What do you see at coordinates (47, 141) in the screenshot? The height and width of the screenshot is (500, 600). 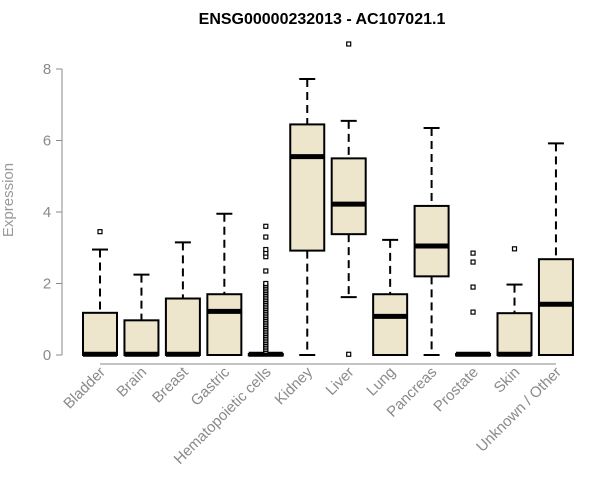 I see `y-tick-label: 6` at bounding box center [47, 141].